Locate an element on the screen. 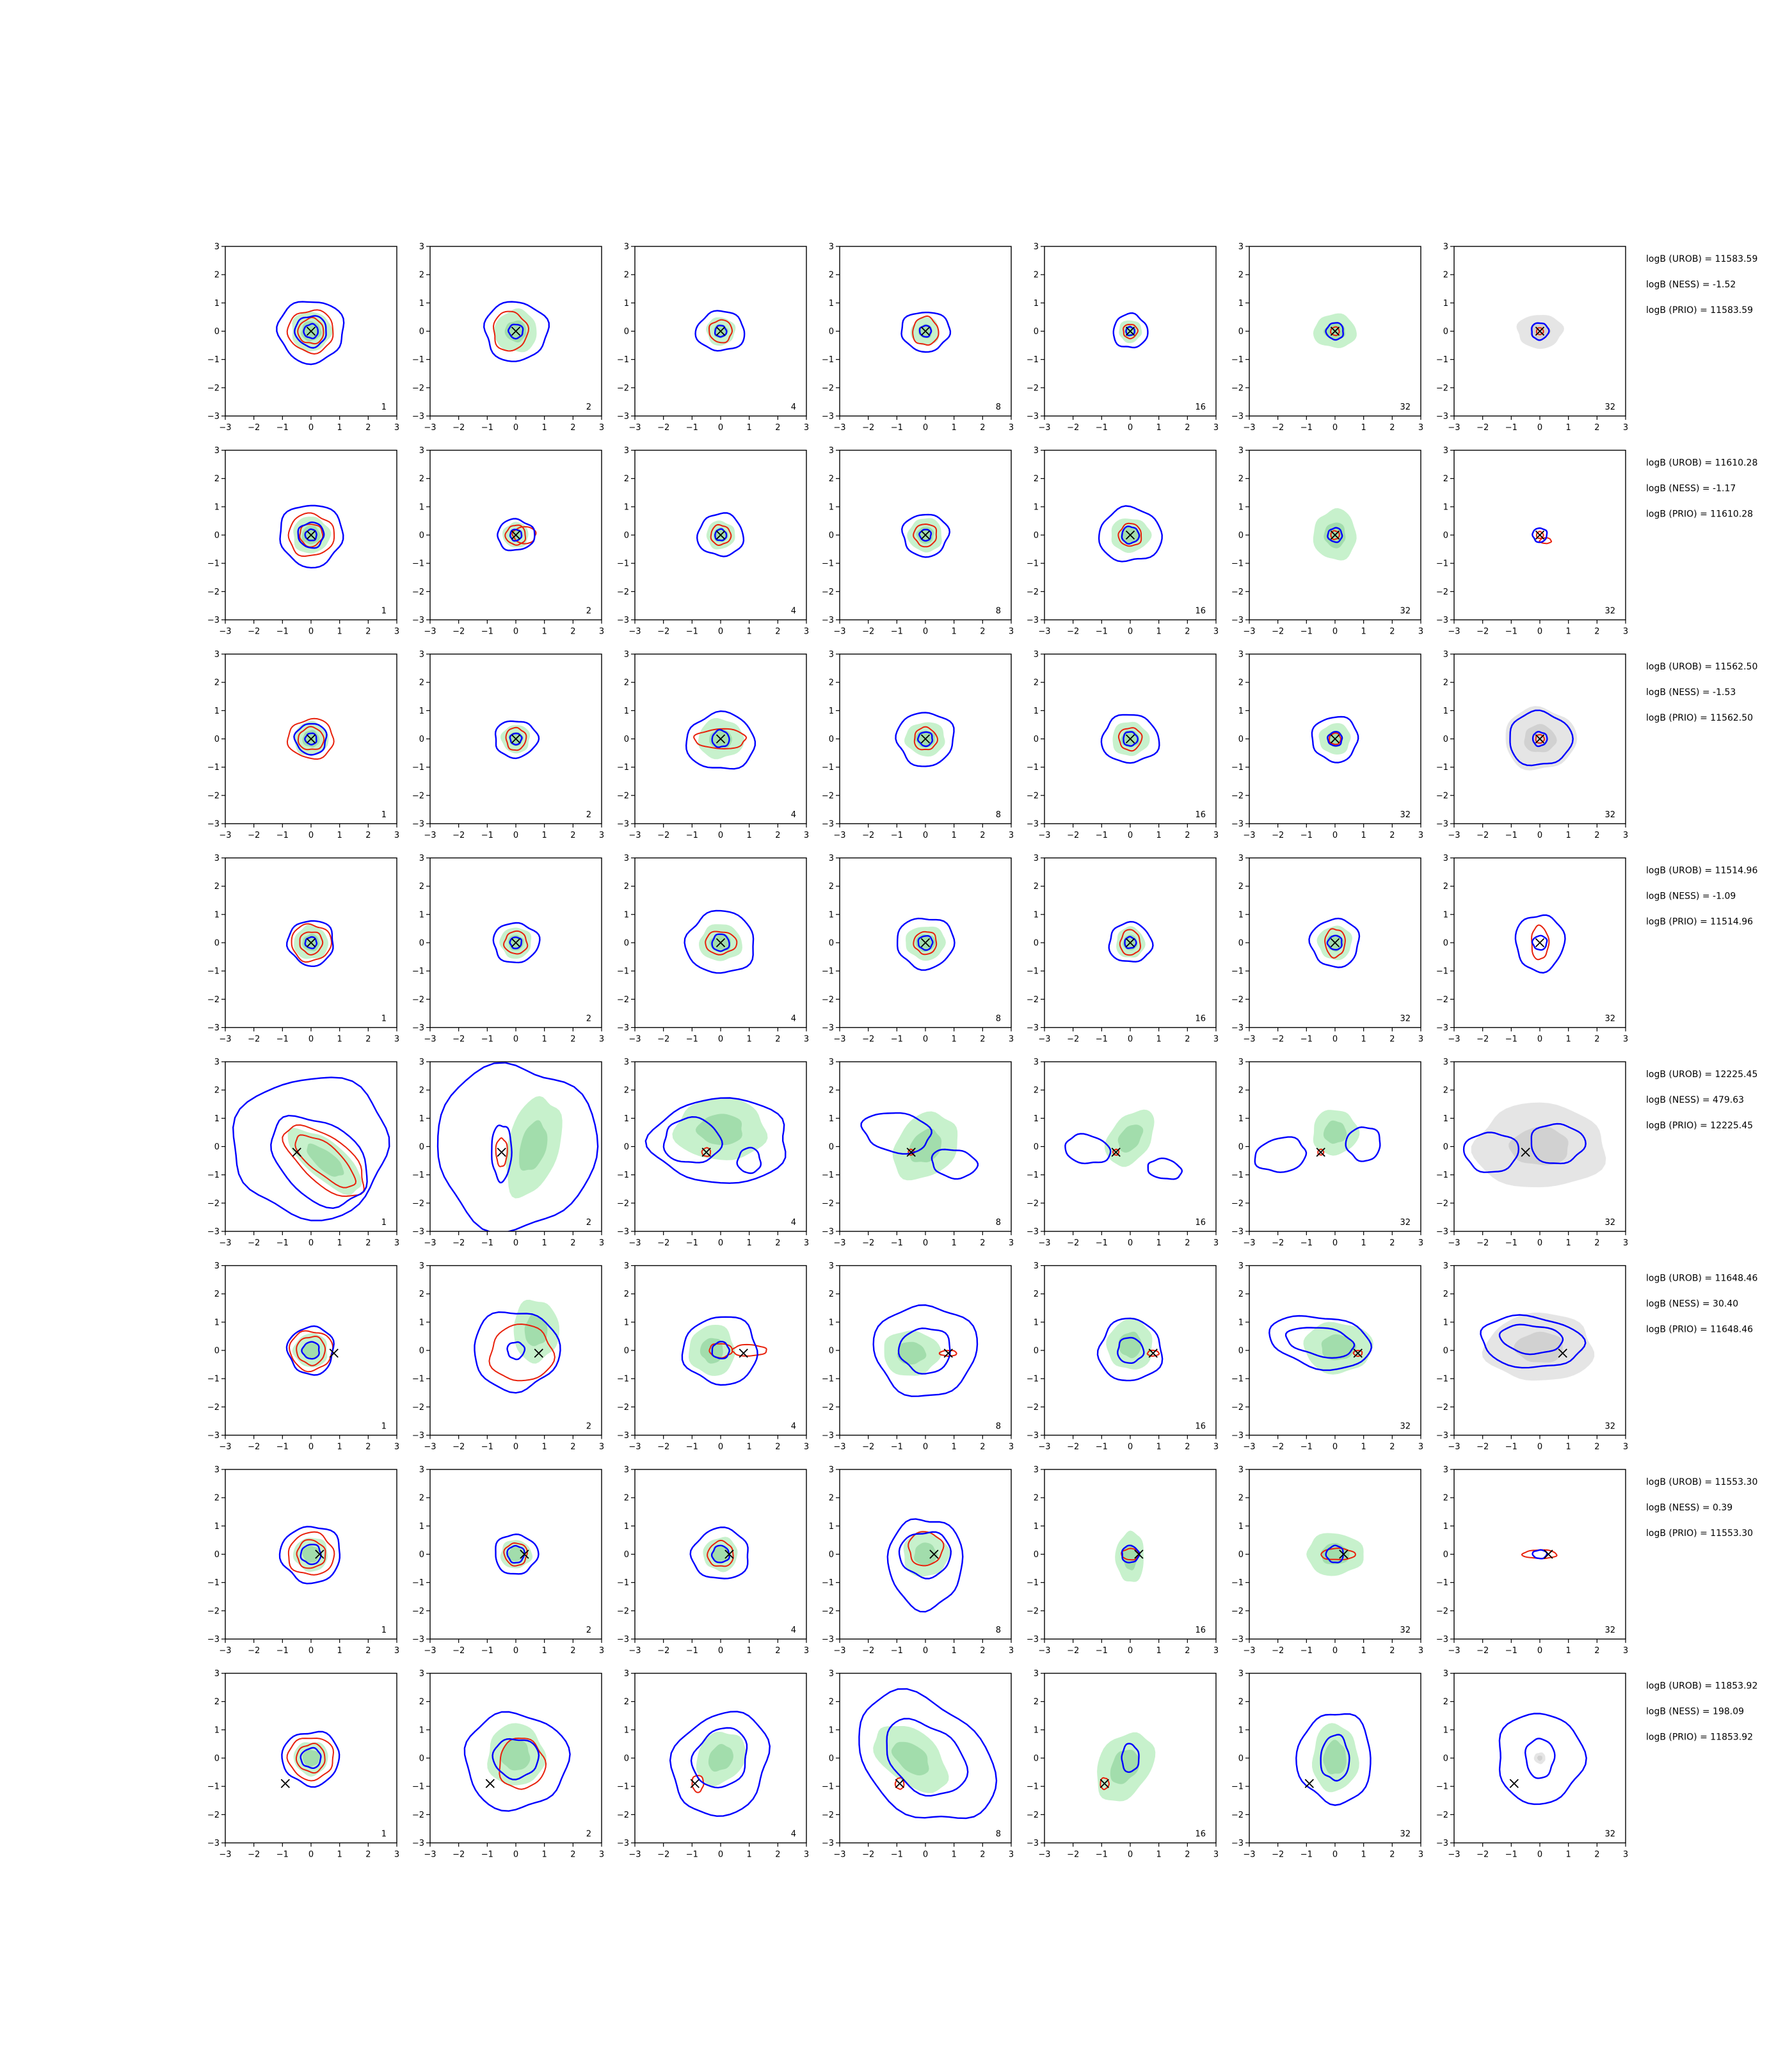 Image resolution: width=1792 pixels, height=2048 pixels. x-tick-label: 2 is located at coordinates (572, 428).